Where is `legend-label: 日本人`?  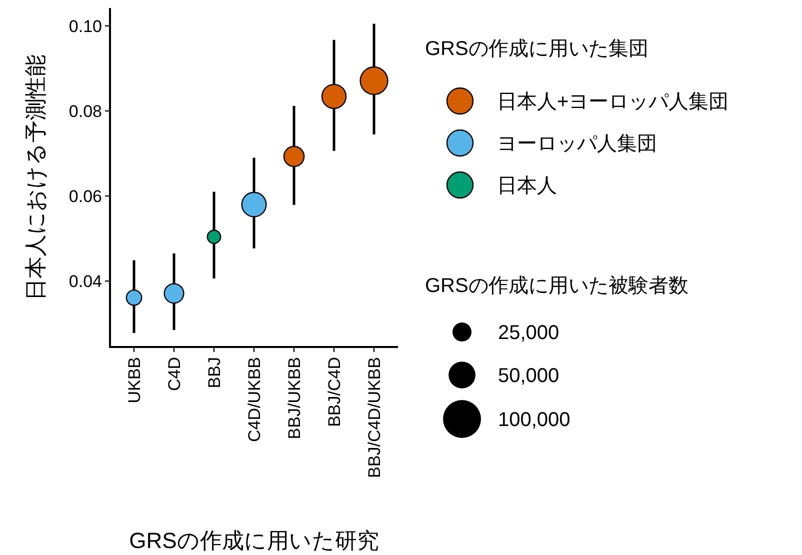
legend-label: 日本人 is located at coordinates (527, 186).